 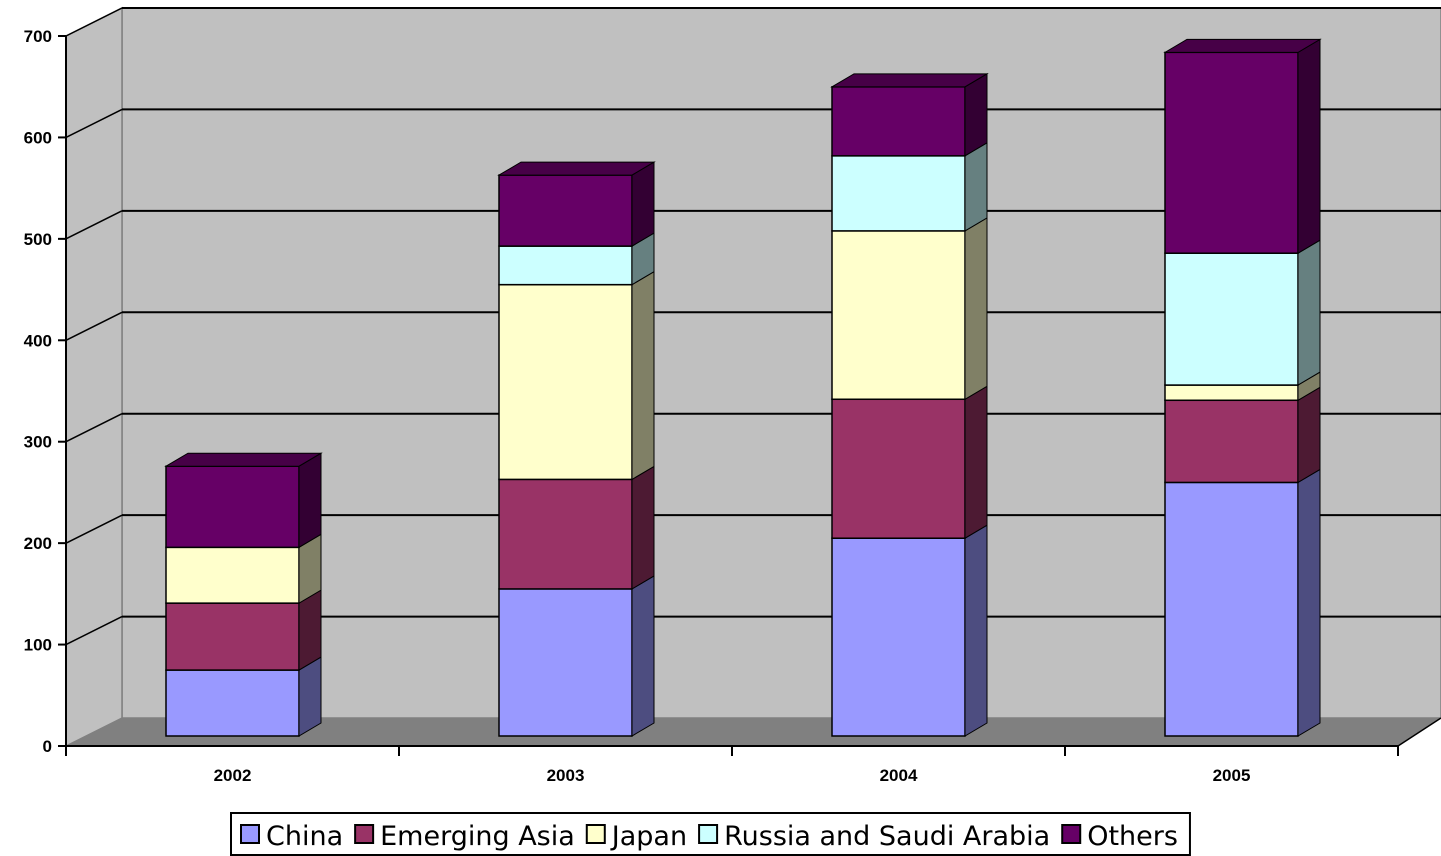 What do you see at coordinates (38, 239) in the screenshot?
I see `y-tick-label: 500` at bounding box center [38, 239].